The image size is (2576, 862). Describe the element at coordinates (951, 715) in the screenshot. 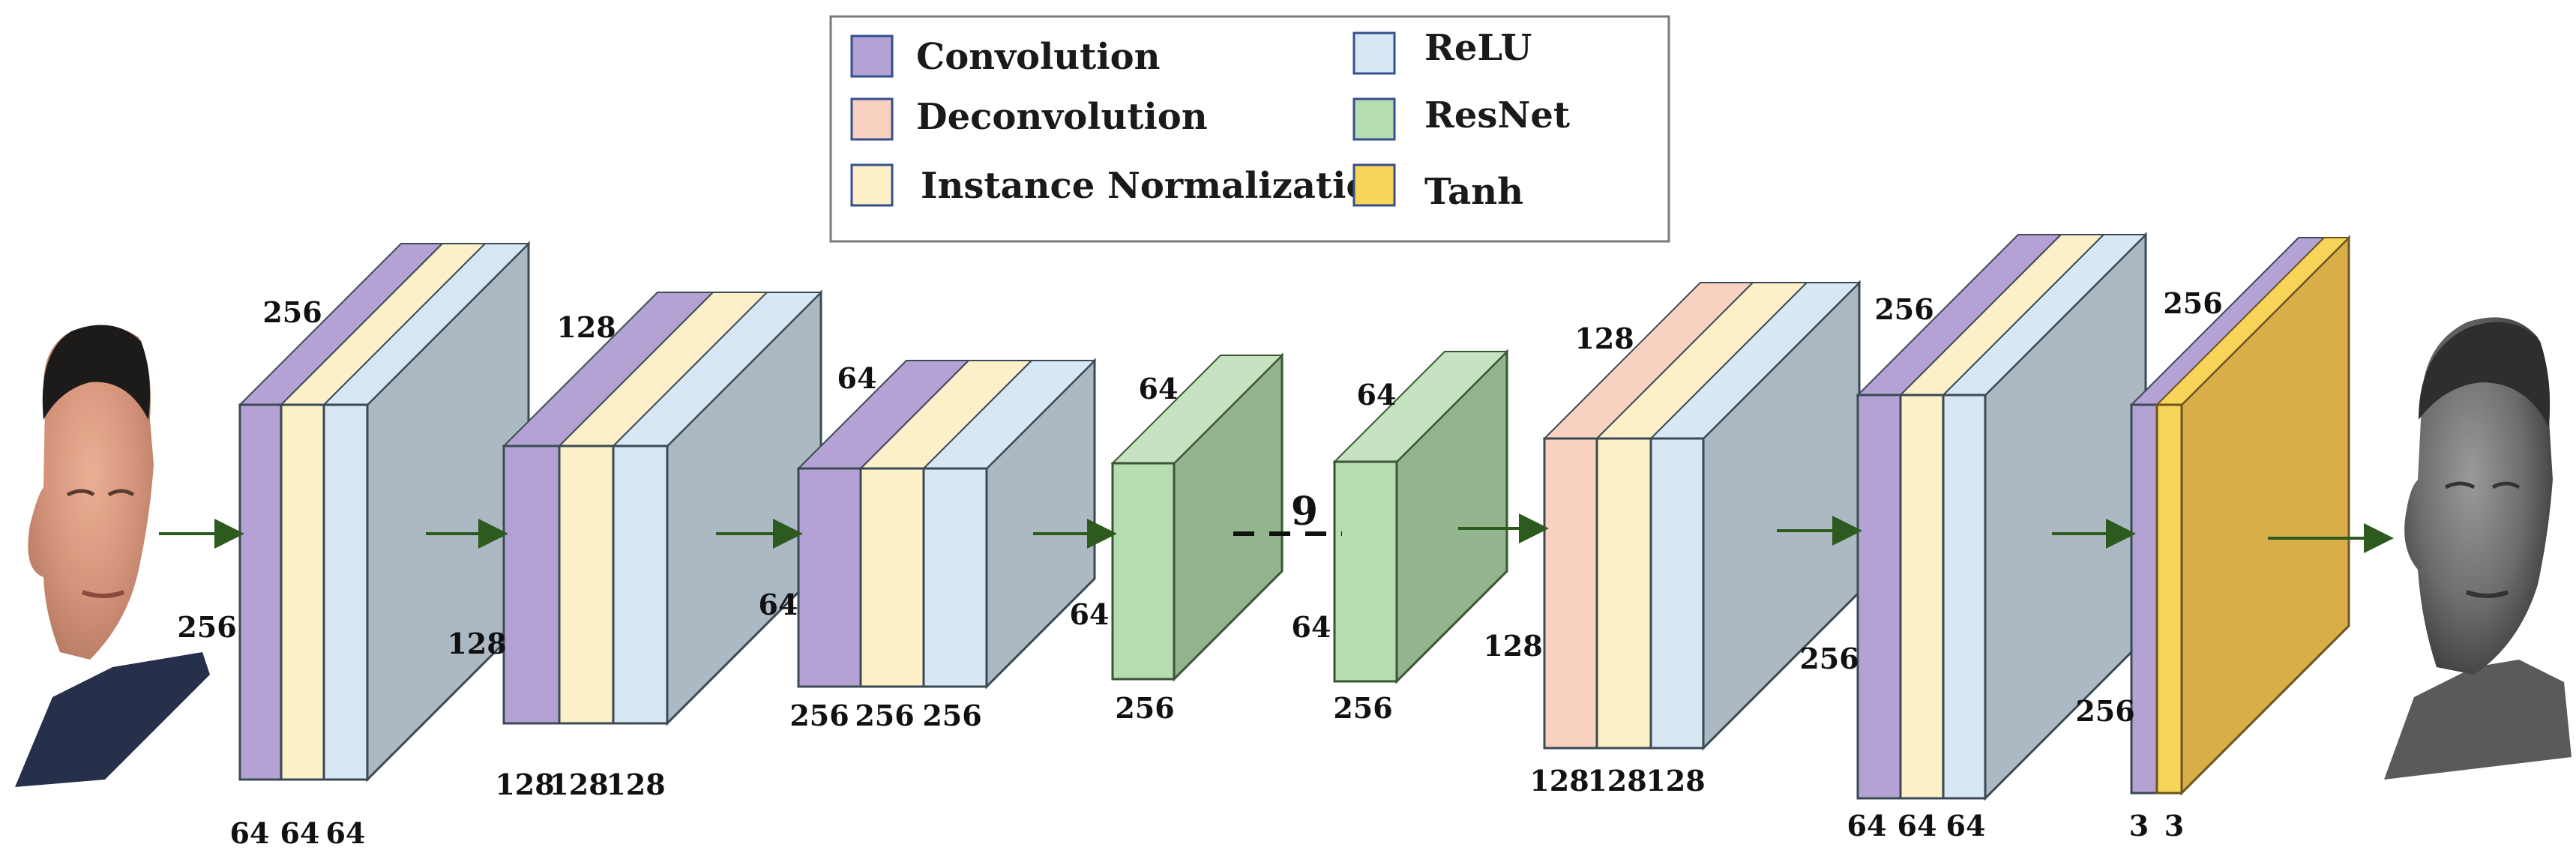

I see `b3-bottom-dim-3: 256` at that location.